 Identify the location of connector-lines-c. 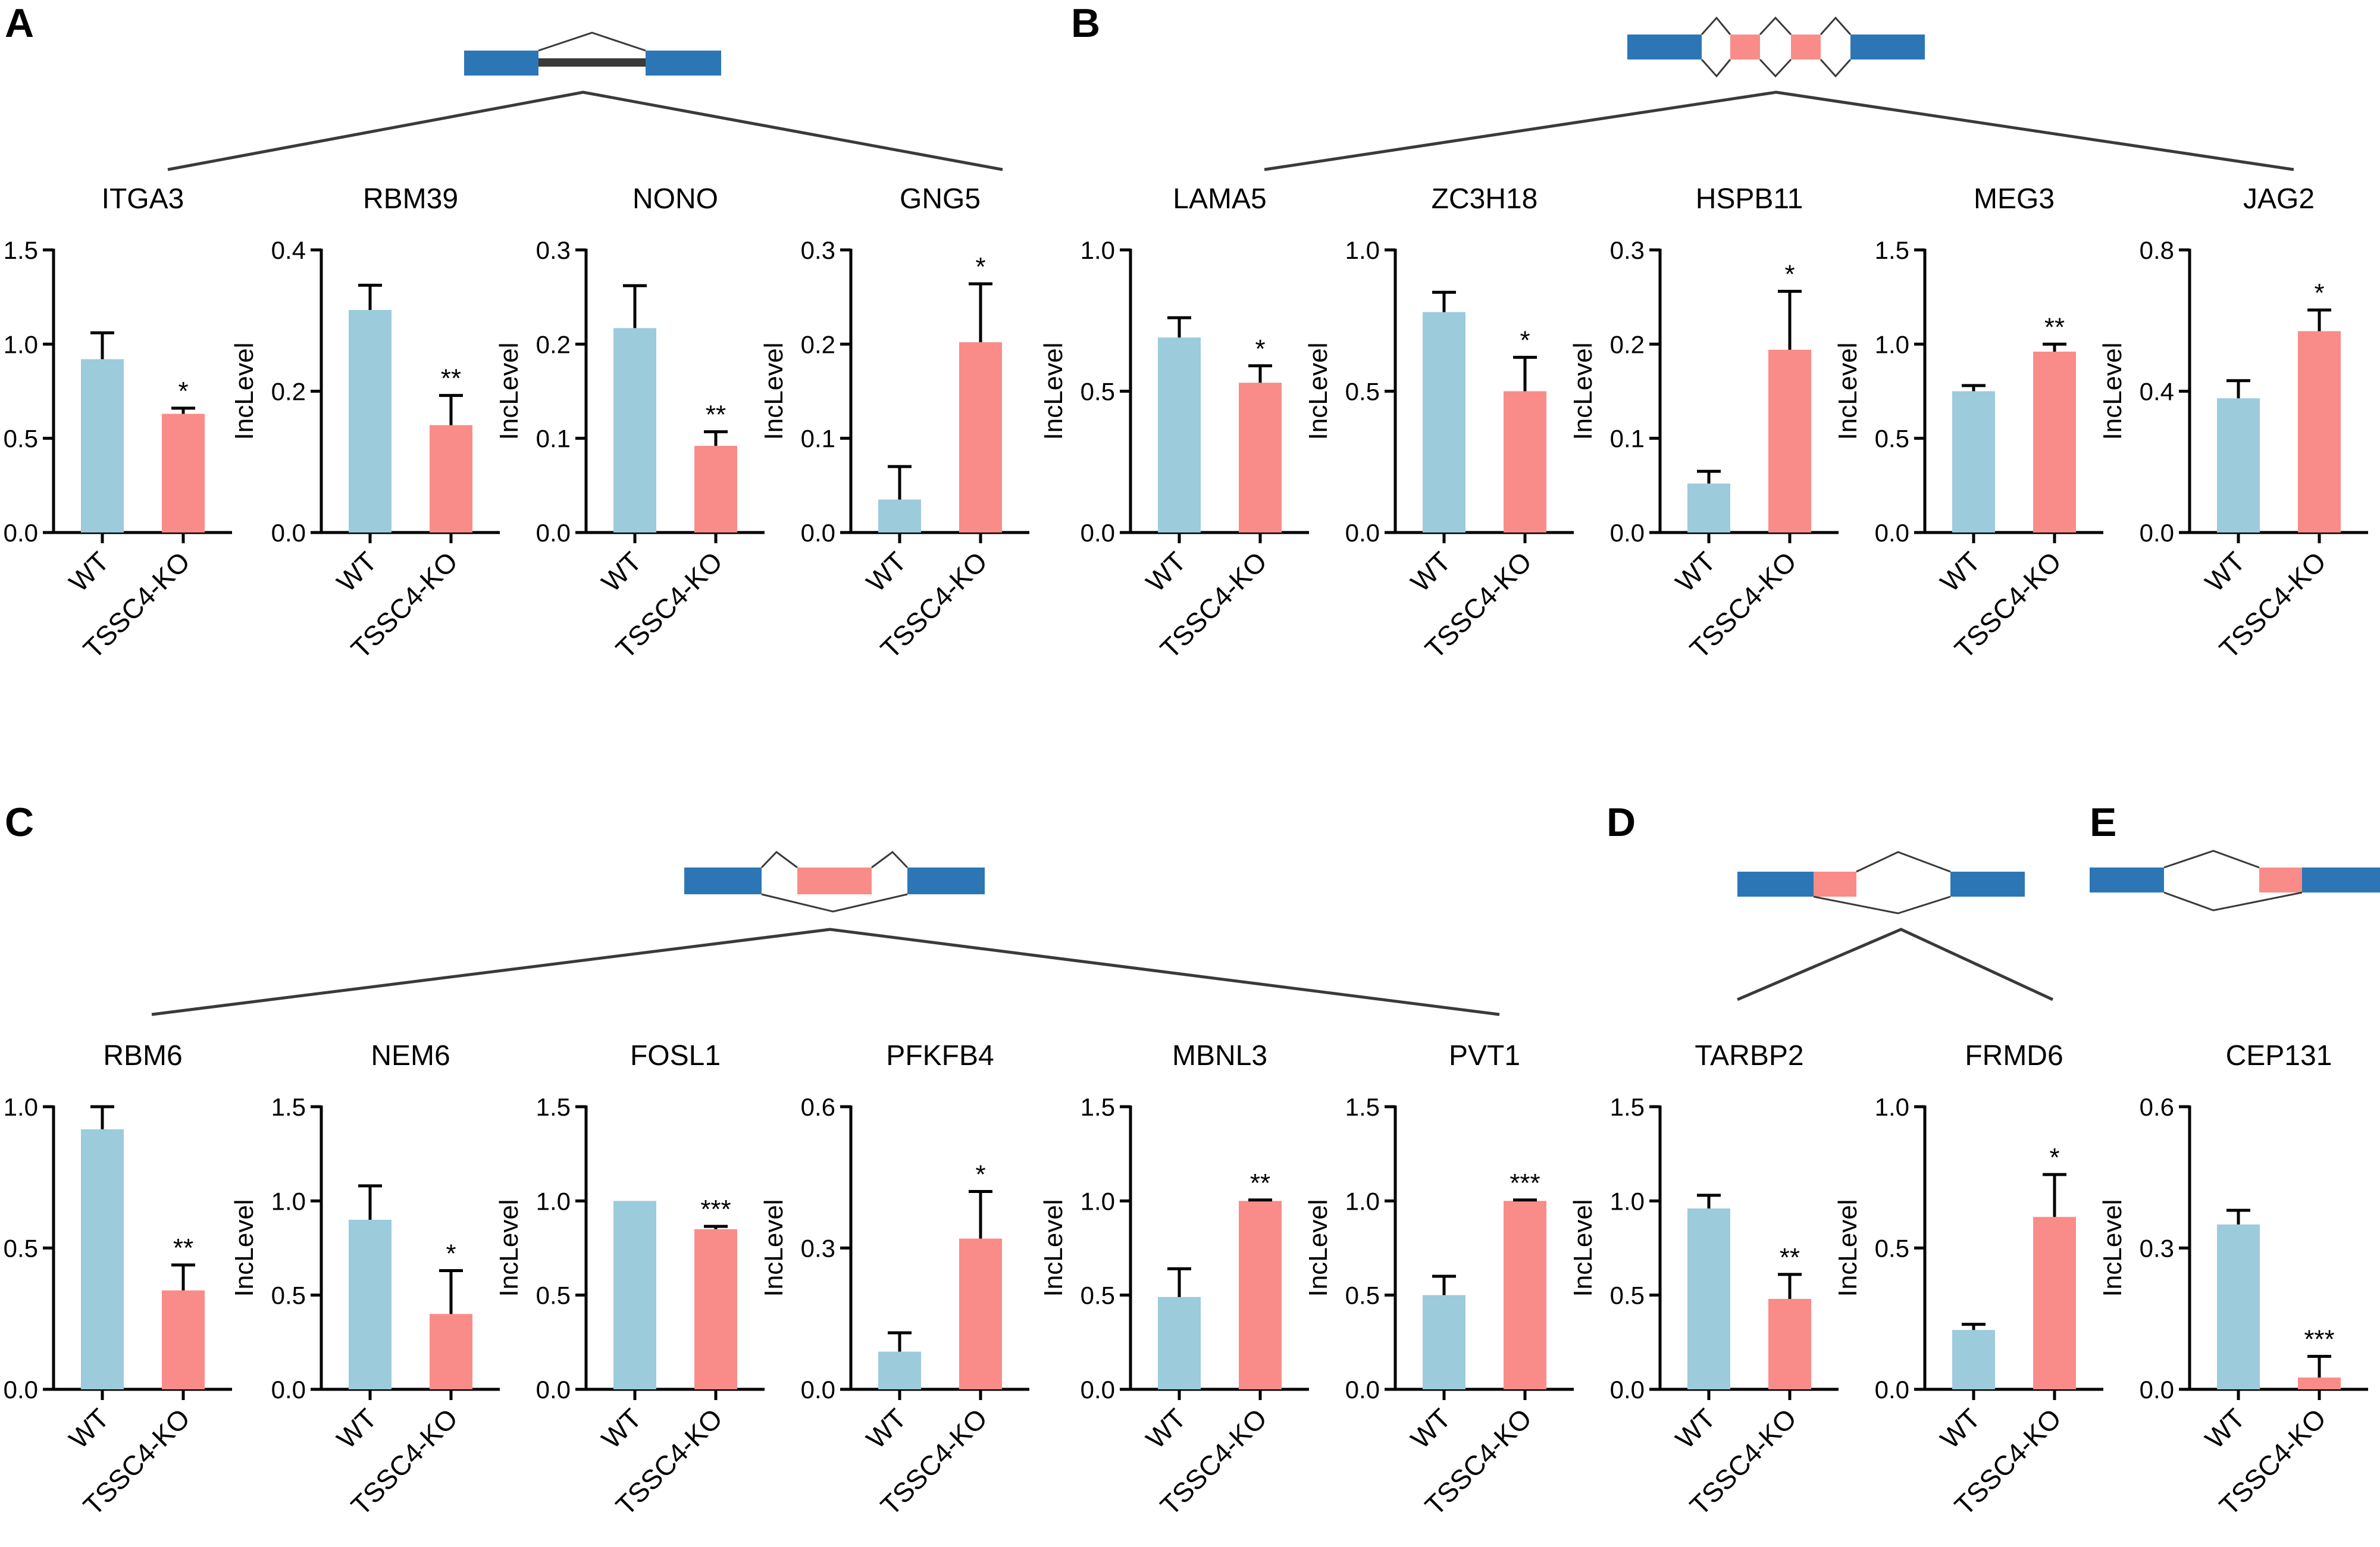
(825, 972).